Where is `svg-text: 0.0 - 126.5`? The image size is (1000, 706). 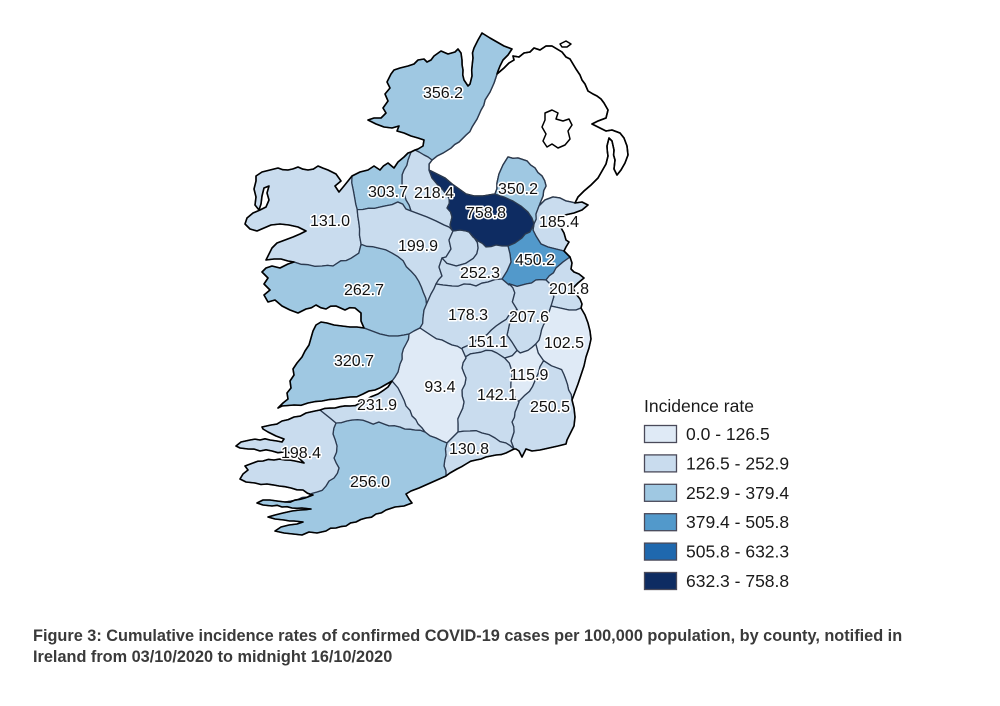 svg-text: 0.0 - 126.5 is located at coordinates (728, 434).